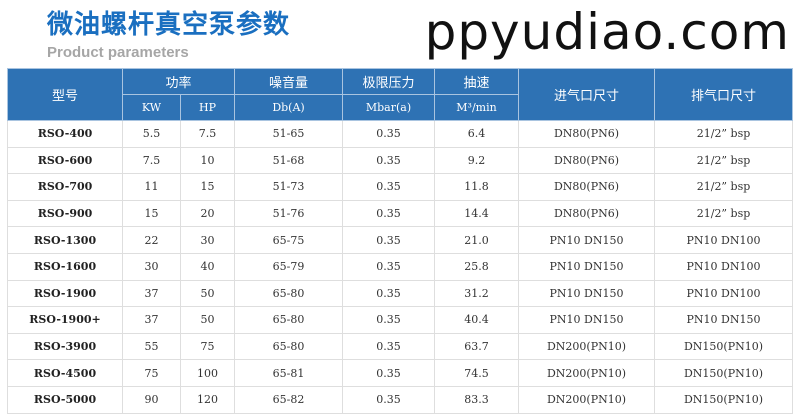 The height and width of the screenshot is (416, 800). I want to click on cell-speed: 9.2, so click(477, 160).